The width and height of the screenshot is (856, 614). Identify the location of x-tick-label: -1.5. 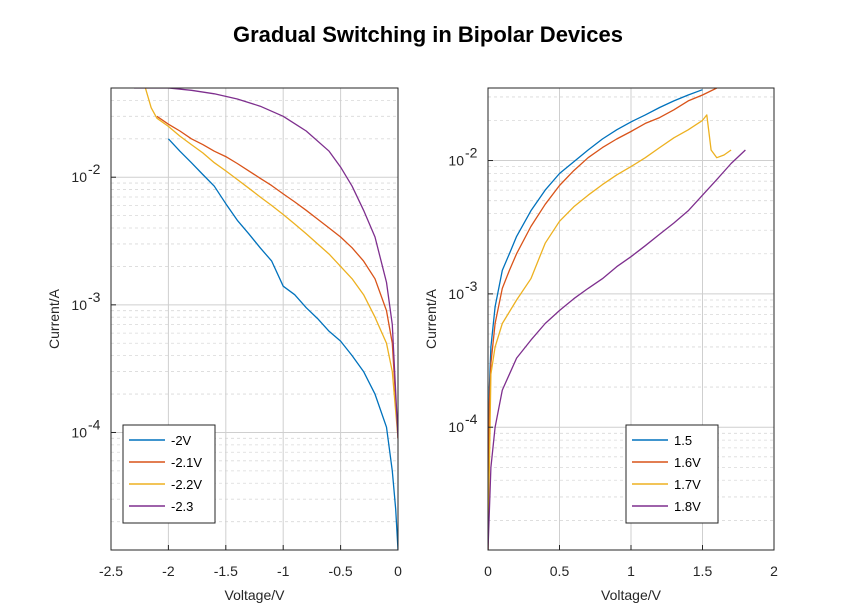
(226, 571).